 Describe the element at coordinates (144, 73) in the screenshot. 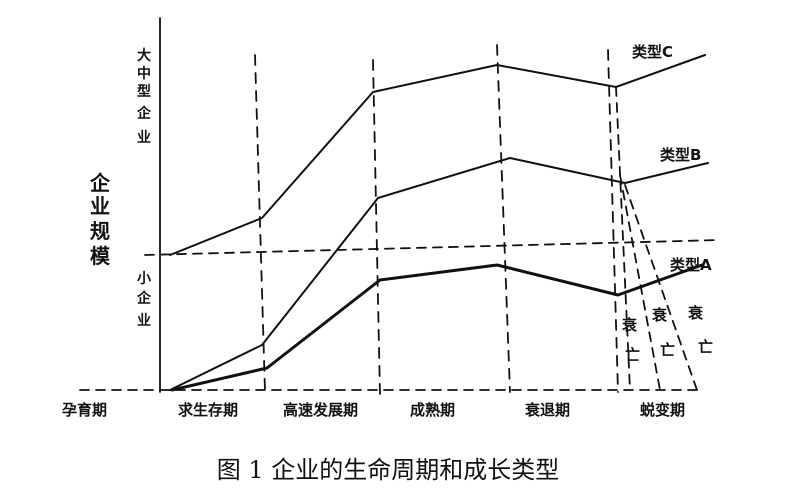

I see `upper-size-label-2: 中` at that location.